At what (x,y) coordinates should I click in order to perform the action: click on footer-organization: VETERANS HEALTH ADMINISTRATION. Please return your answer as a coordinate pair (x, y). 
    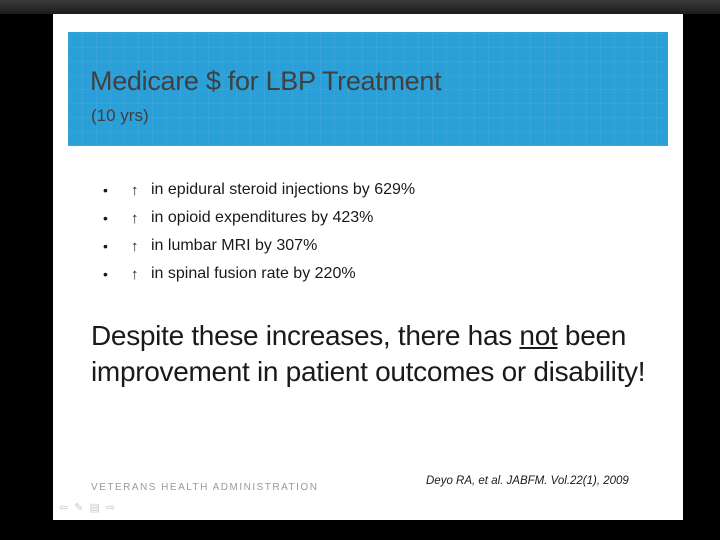
    Looking at the image, I should click on (205, 487).